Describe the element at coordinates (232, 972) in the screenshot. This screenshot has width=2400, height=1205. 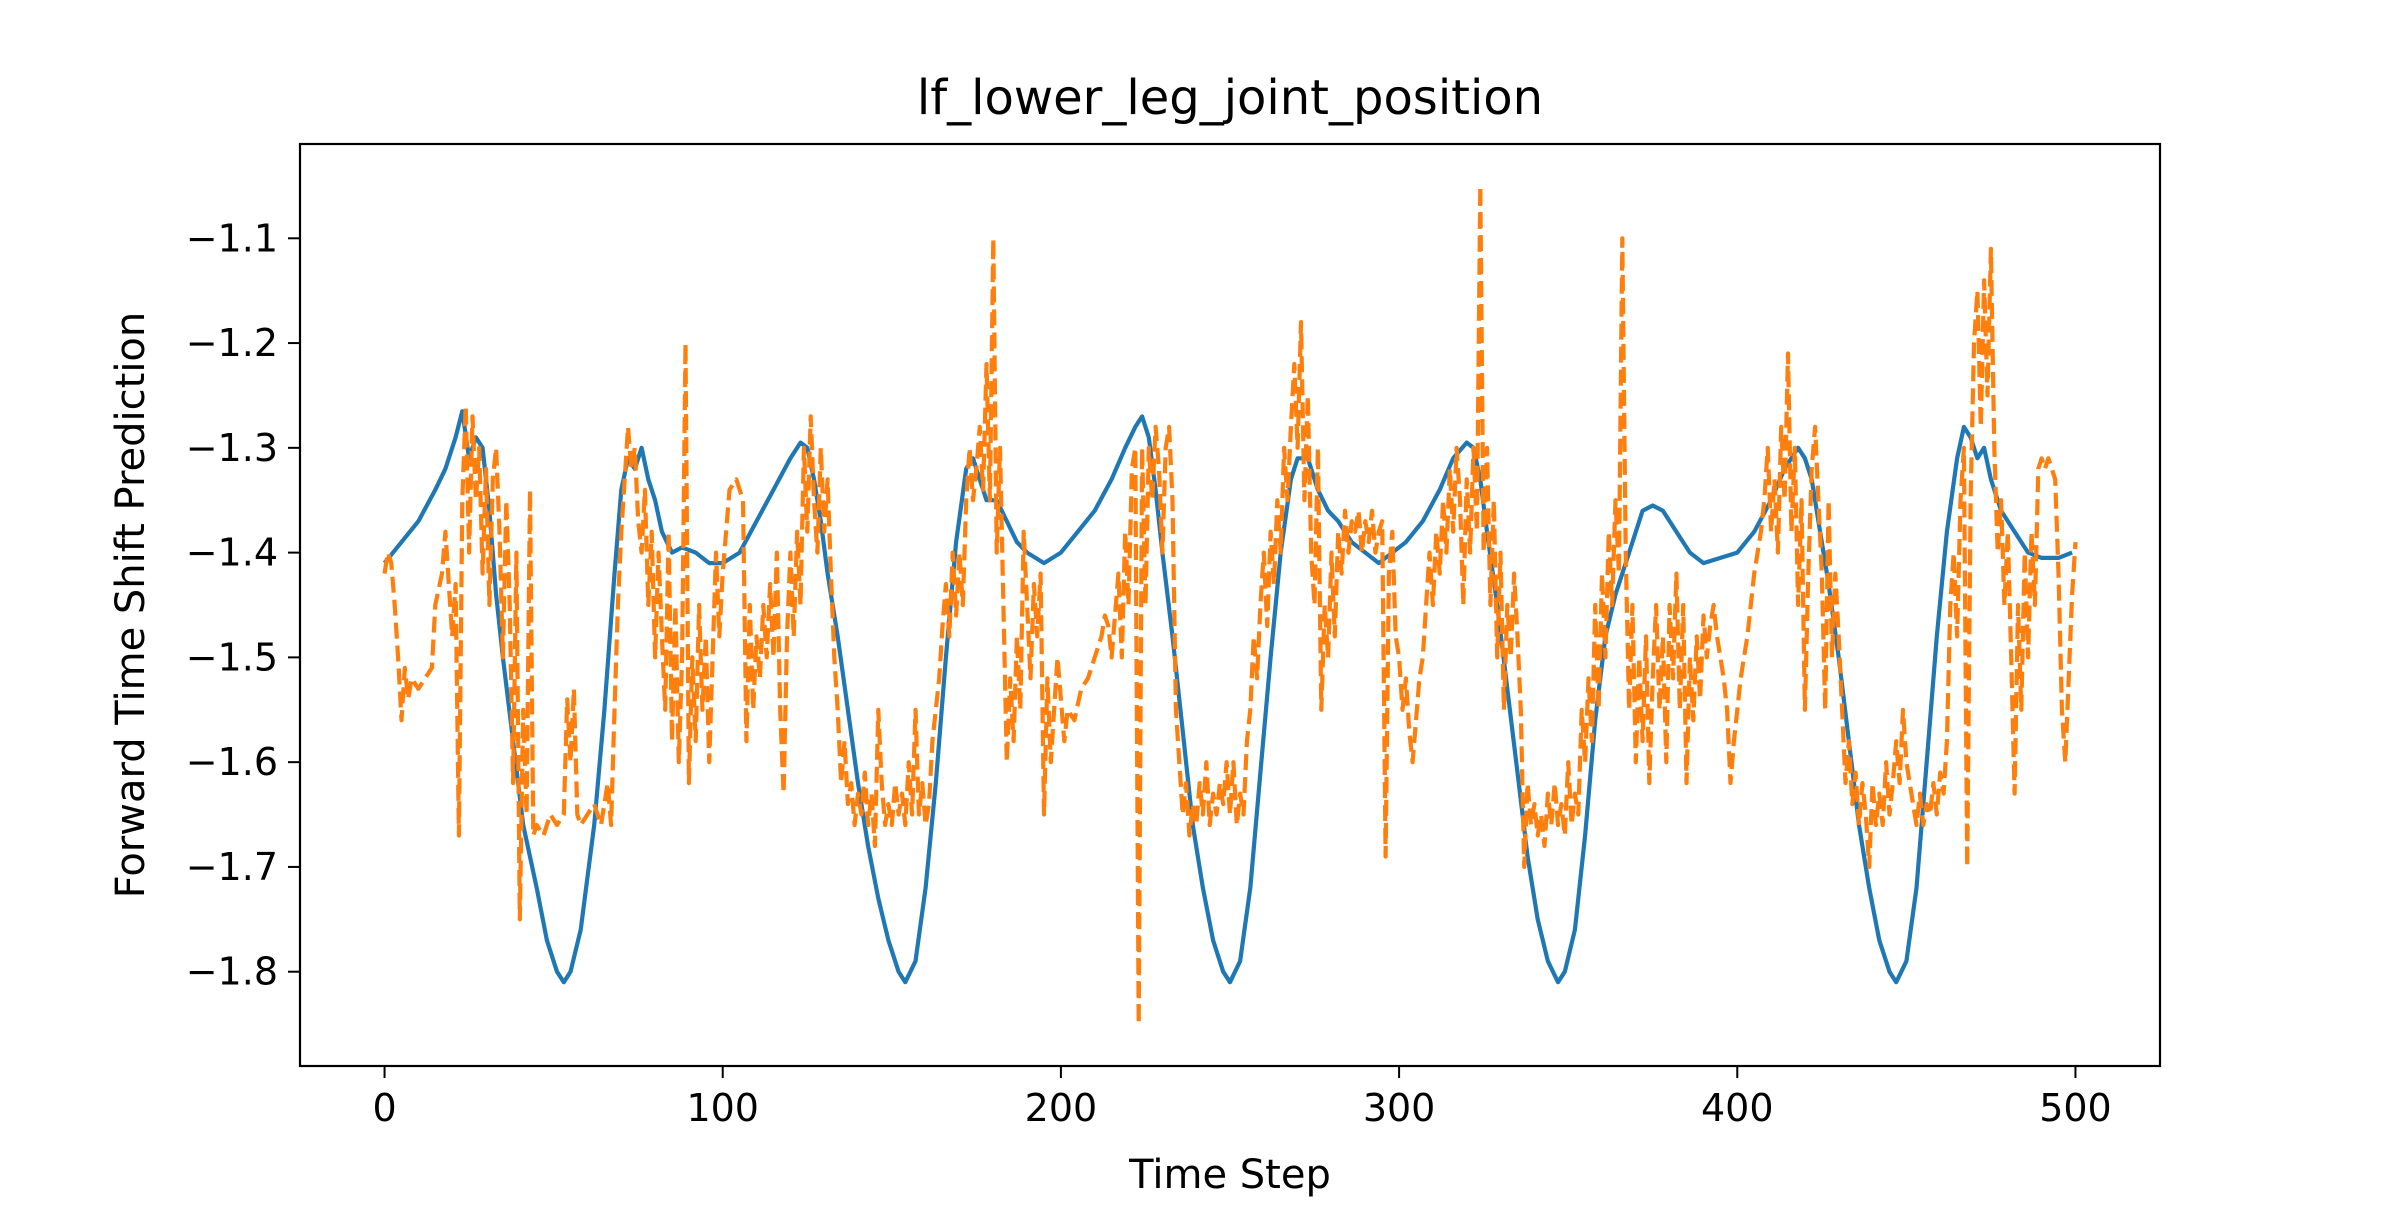
I see `y-tick-label: −1.8` at that location.